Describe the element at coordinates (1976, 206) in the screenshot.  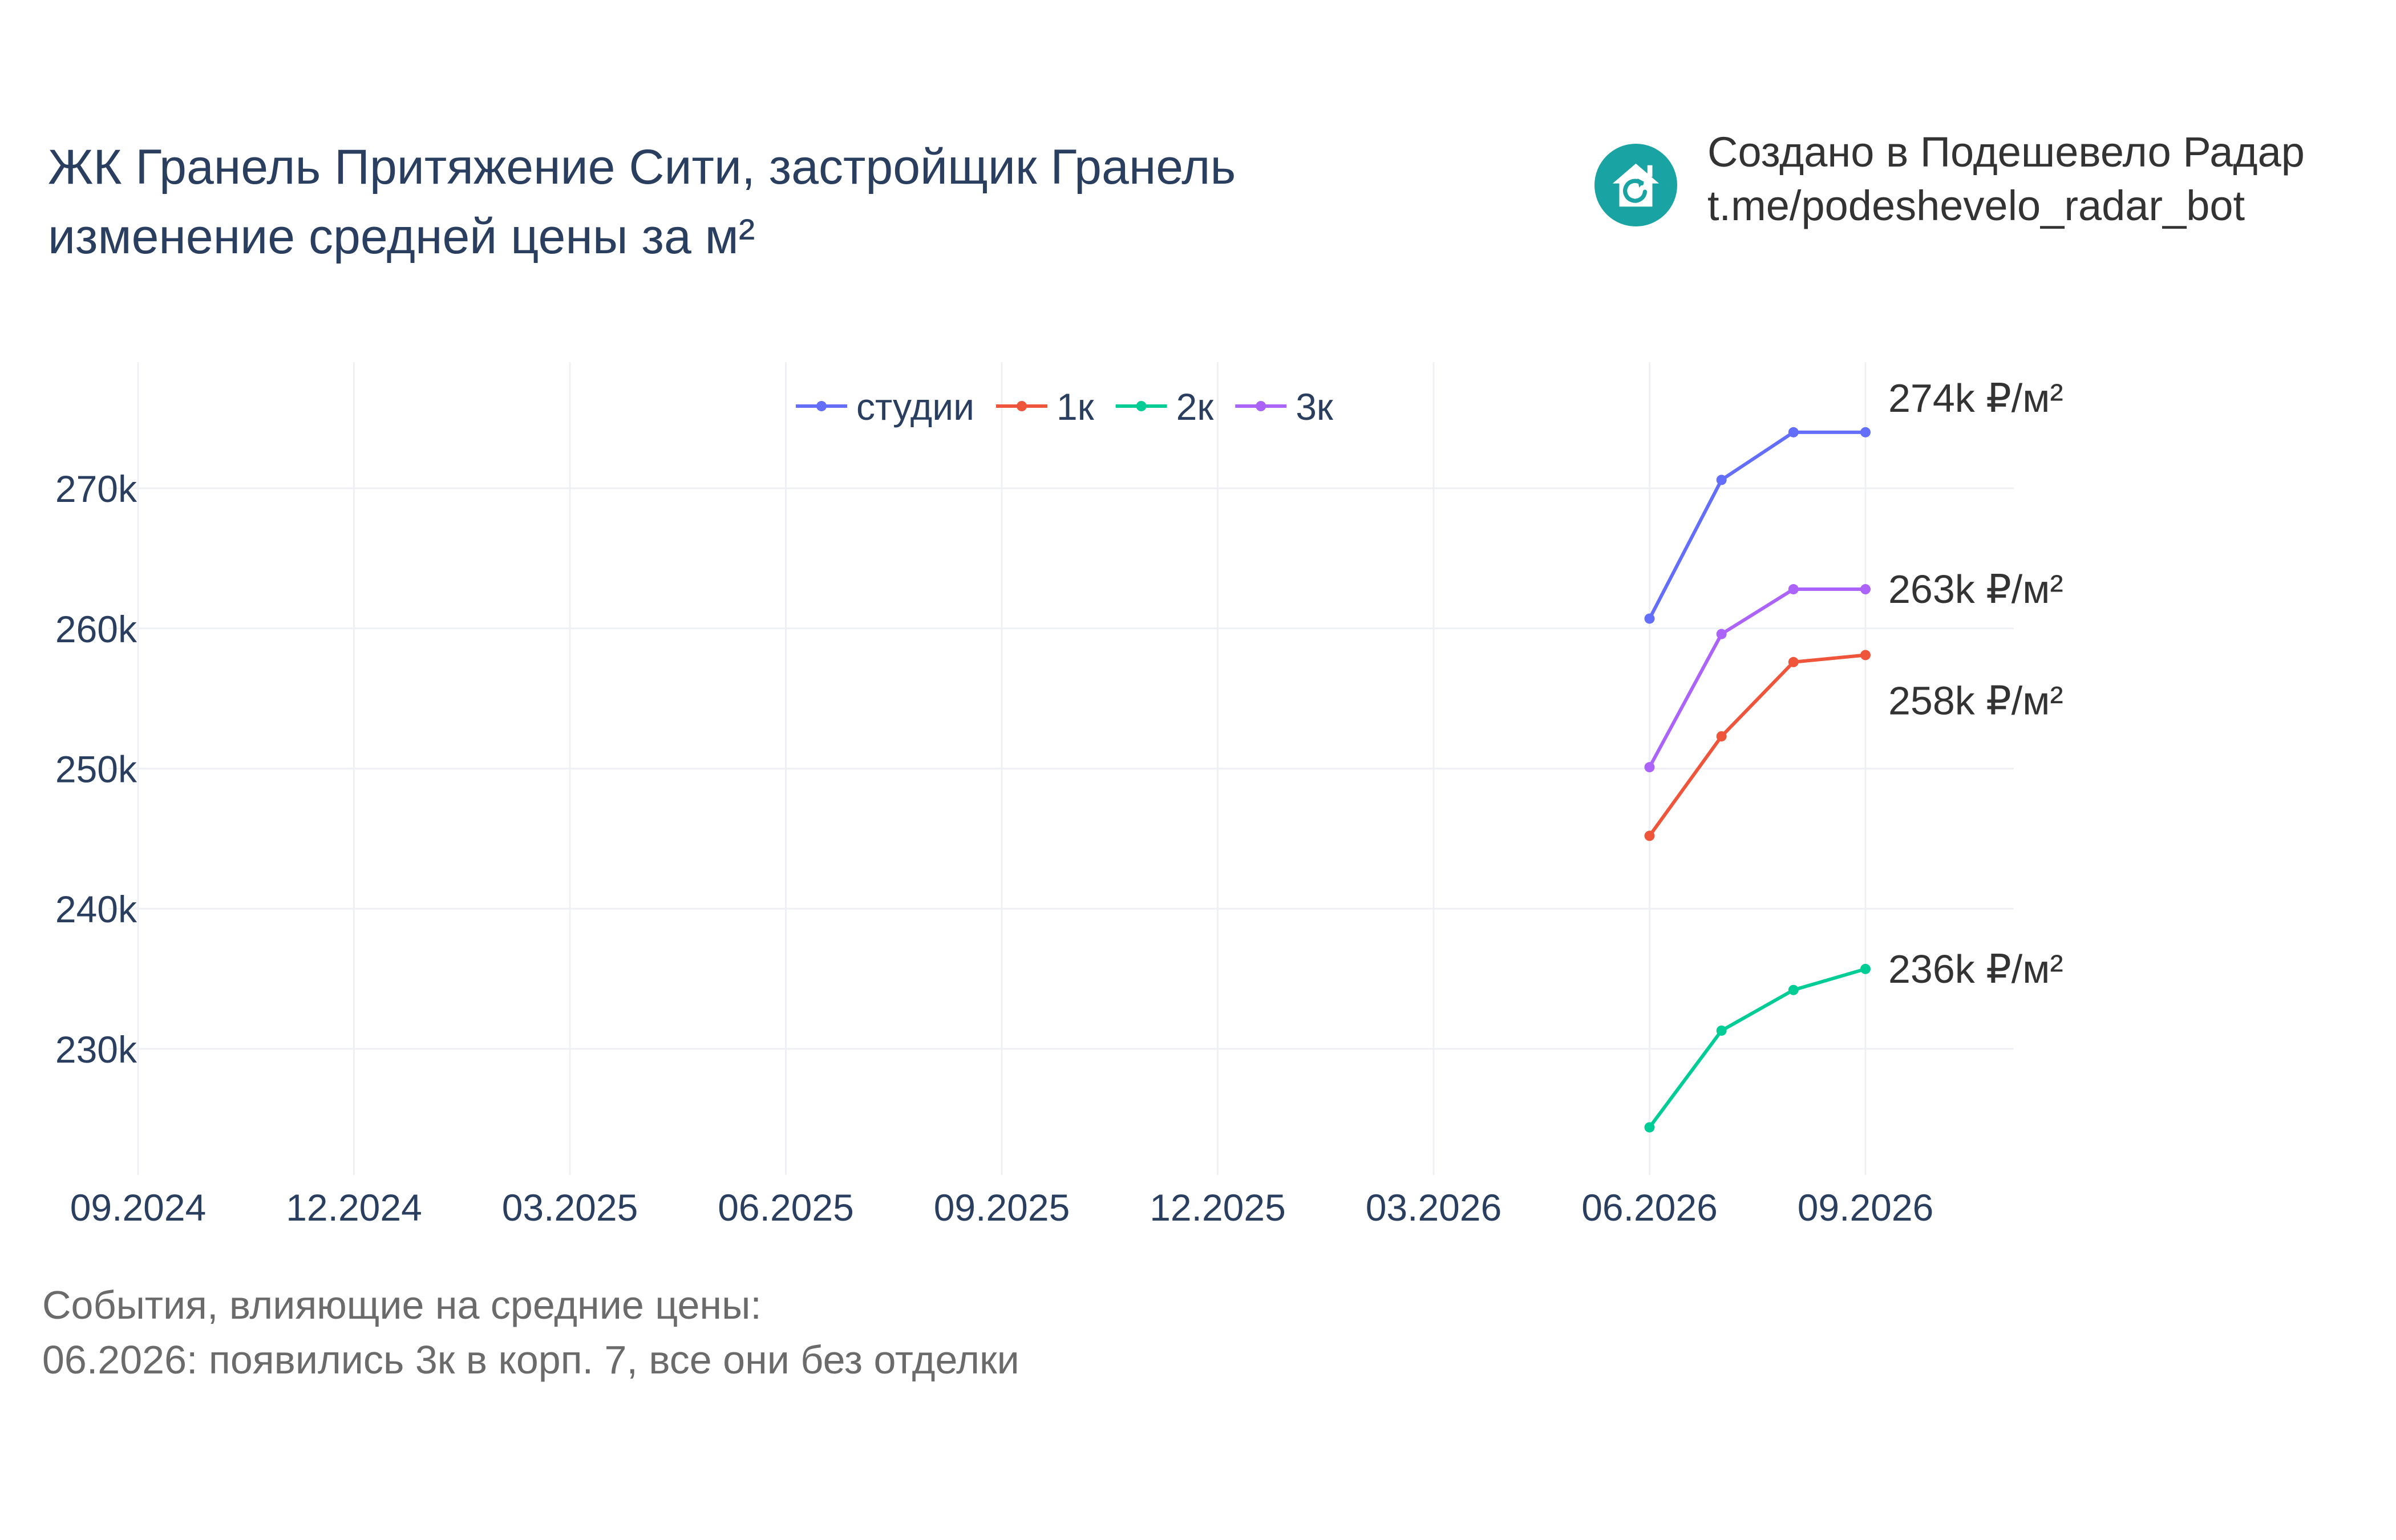
I see `brand-link: t.me/podeshevelo_radar_bot` at that location.